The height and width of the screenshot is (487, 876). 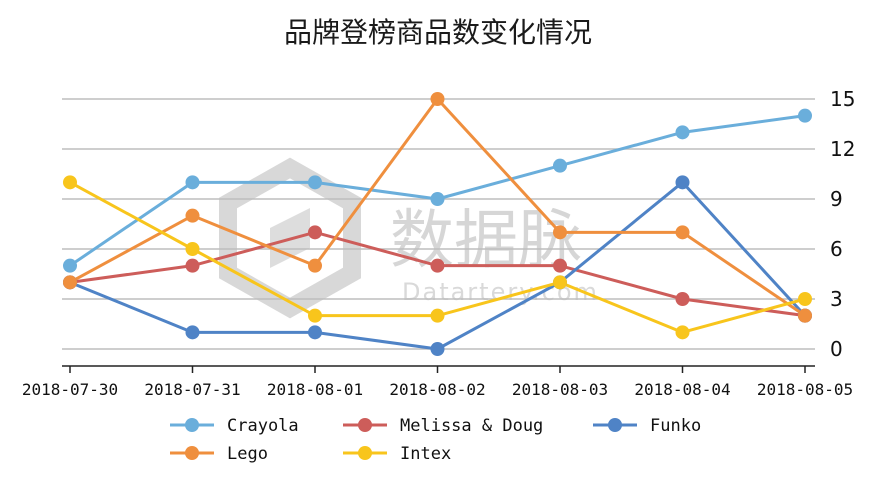 What do you see at coordinates (805, 389) in the screenshot?
I see `x-tick-label: 2018-08-05` at bounding box center [805, 389].